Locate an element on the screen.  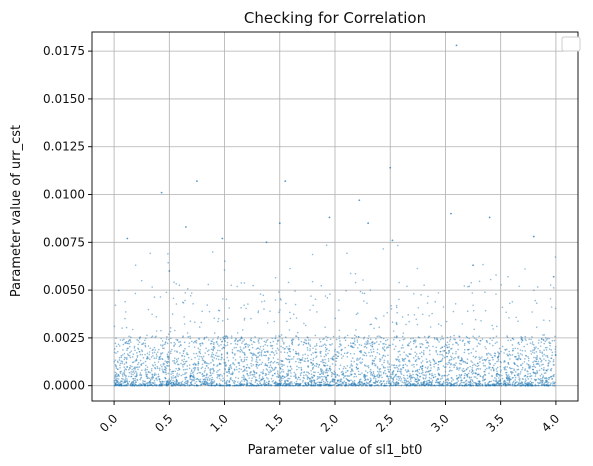
x-tick-label: 2.0 is located at coordinates (329, 422).